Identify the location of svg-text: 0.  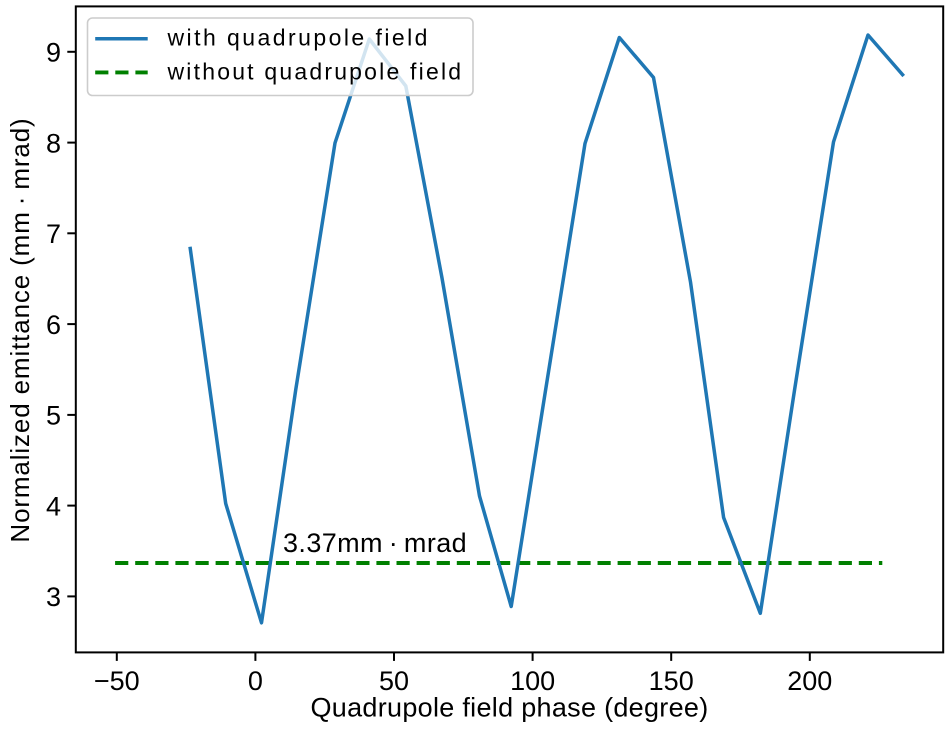
(255, 681).